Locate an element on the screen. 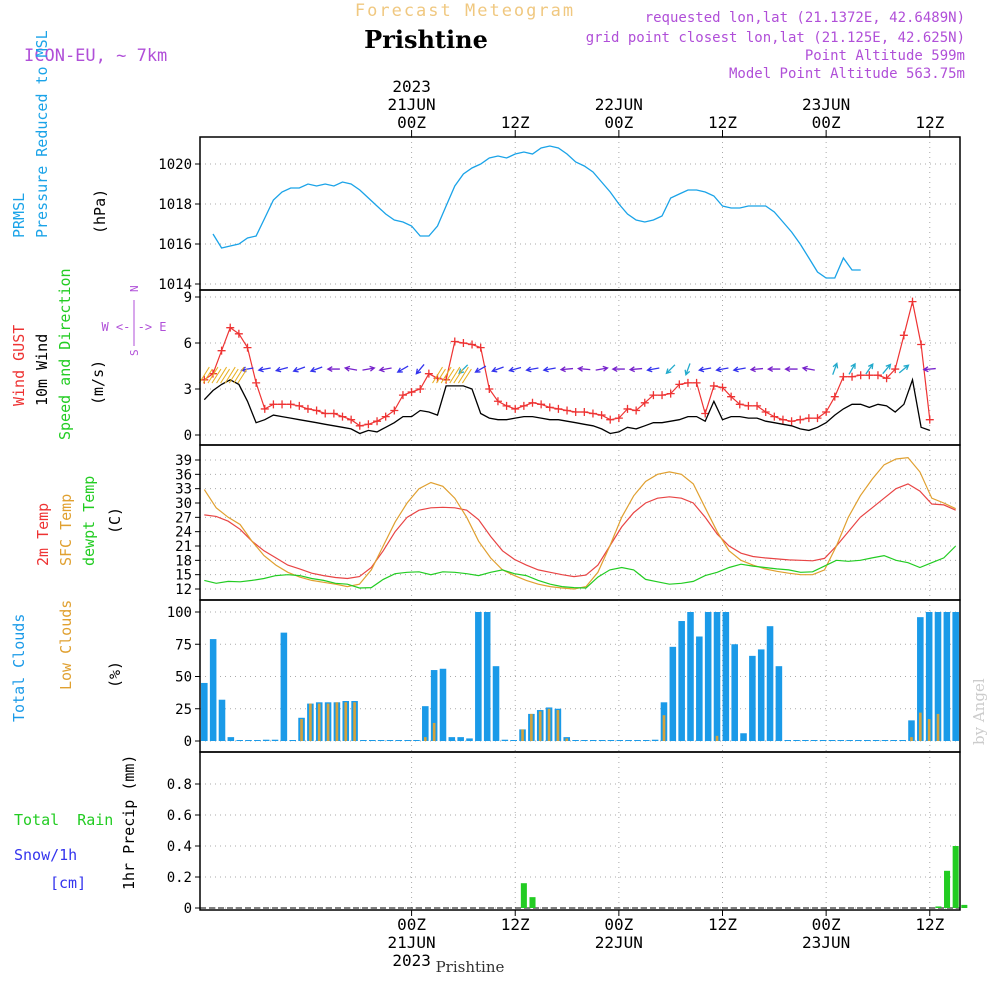  y-tick-label: 0.4 is located at coordinates (179, 847).